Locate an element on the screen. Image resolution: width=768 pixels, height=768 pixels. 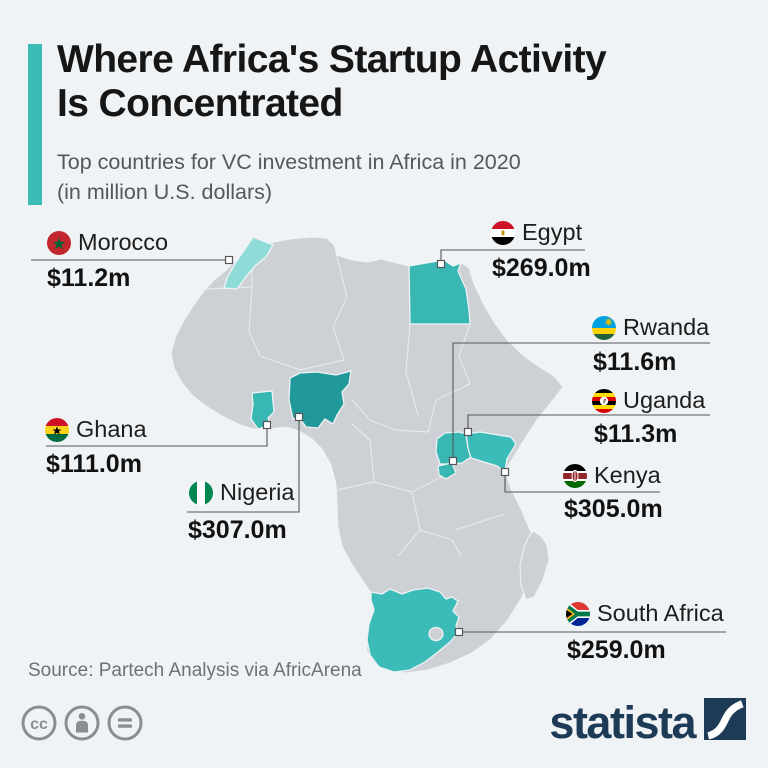
label-kenya: Kenya is located at coordinates (612, 475).